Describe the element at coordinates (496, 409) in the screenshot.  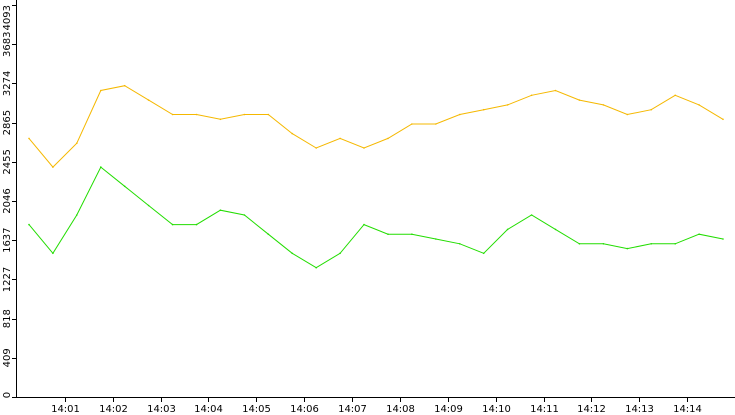
I see `x-tick-label: 14:10` at that location.